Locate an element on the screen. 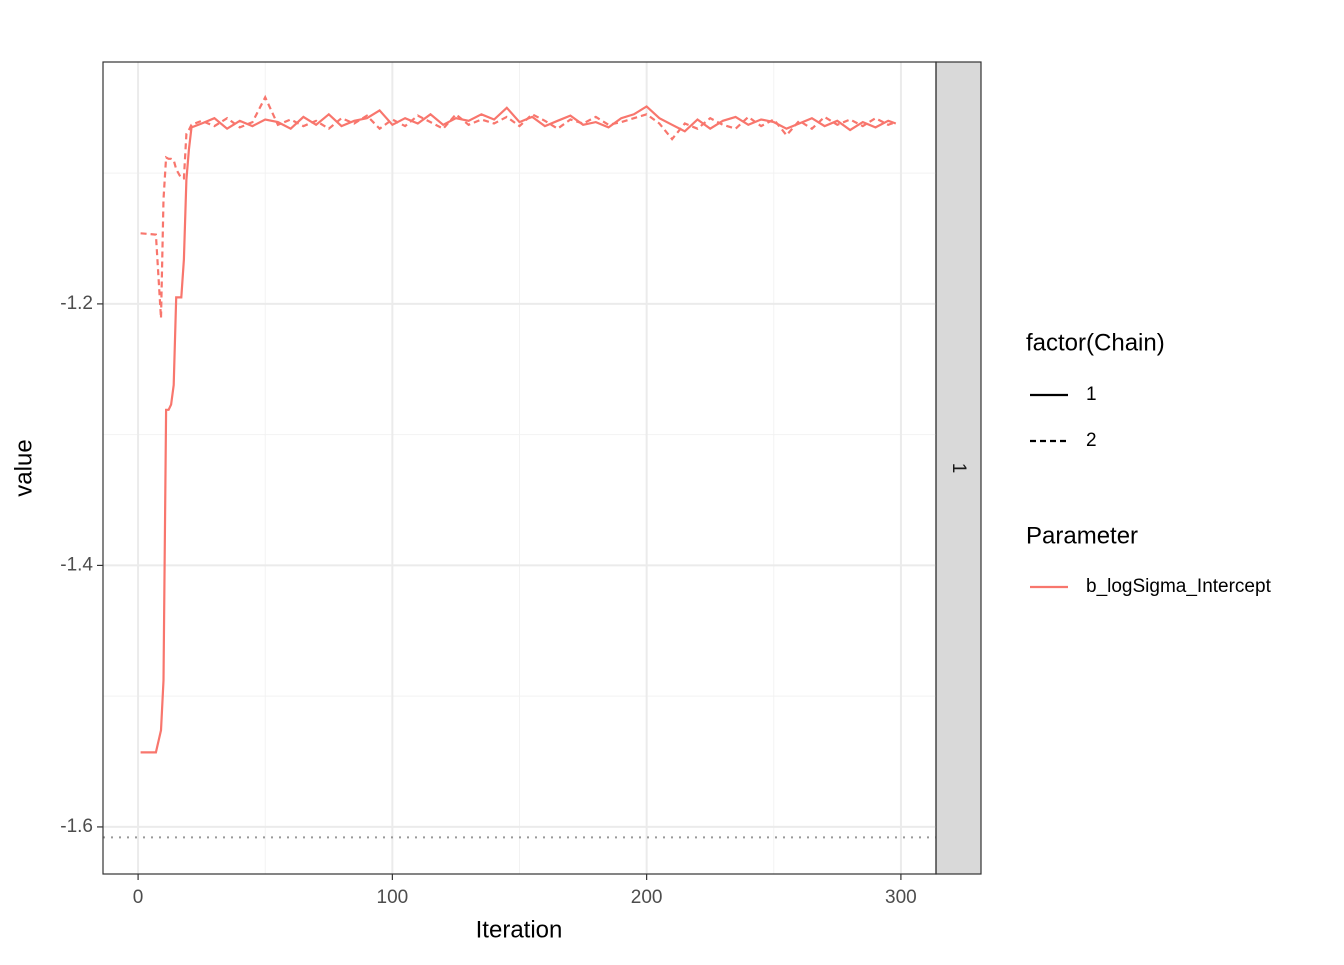 The width and height of the screenshot is (1344, 965). legend-label: 1 is located at coordinates (1091, 394).